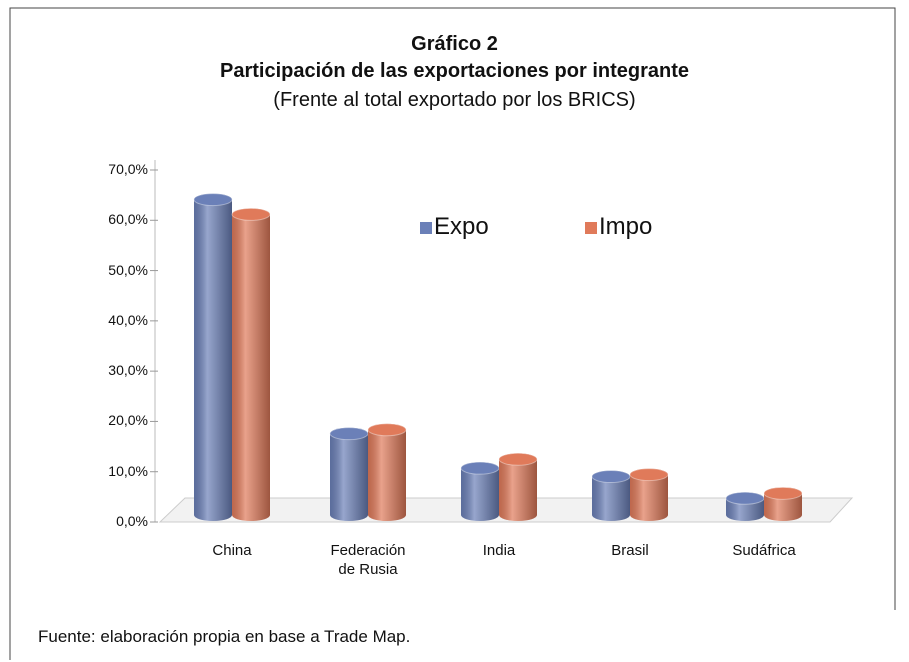  Describe the element at coordinates (128, 470) in the screenshot. I see `y-tick-label: 10,0%` at that location.